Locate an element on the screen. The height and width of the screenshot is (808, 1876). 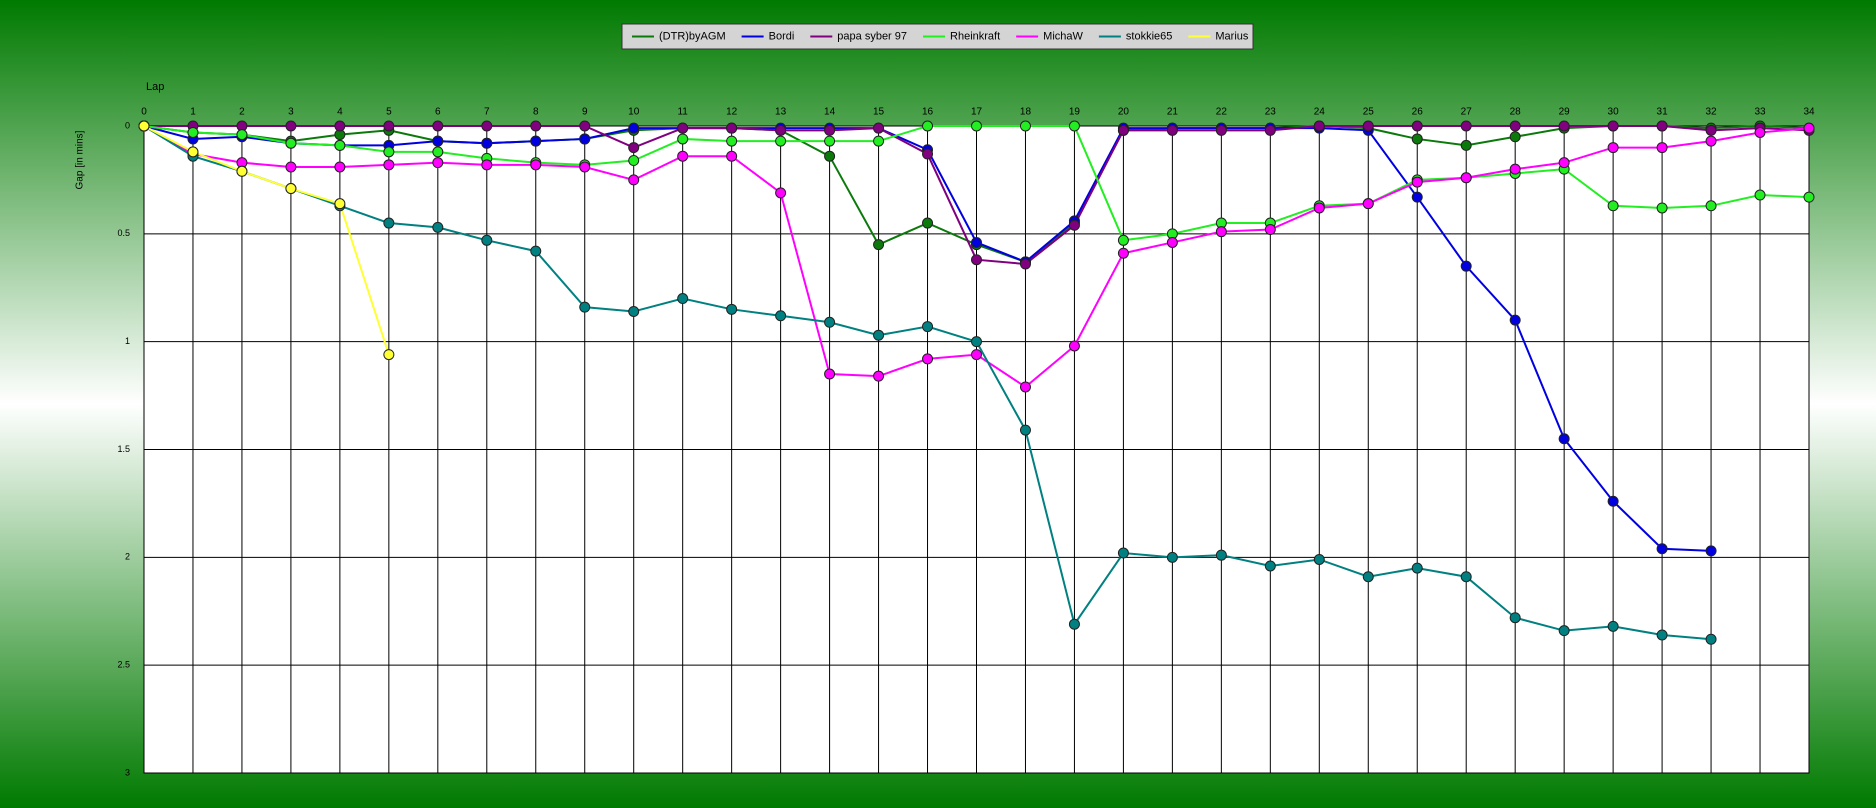
series-line is located at coordinates (266, 240).